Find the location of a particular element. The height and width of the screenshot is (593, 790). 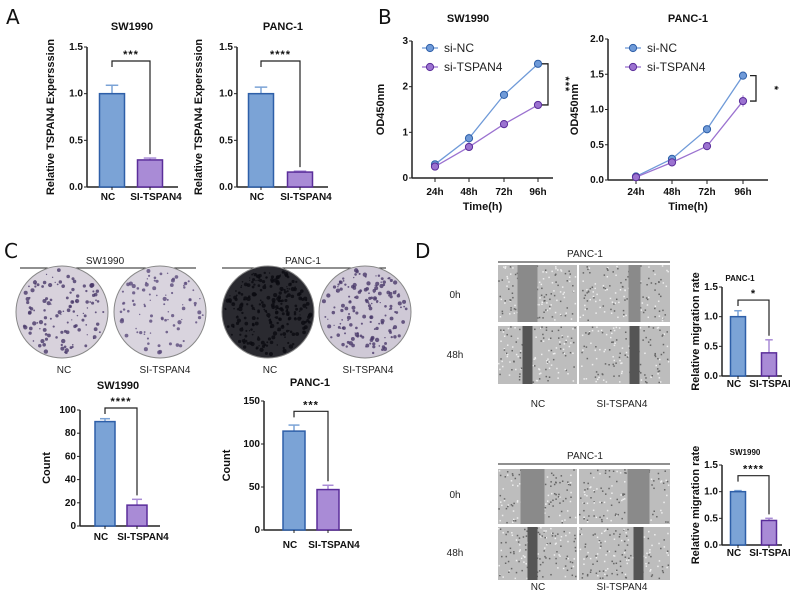

chart-title: PANC-1 is located at coordinates (310, 383).